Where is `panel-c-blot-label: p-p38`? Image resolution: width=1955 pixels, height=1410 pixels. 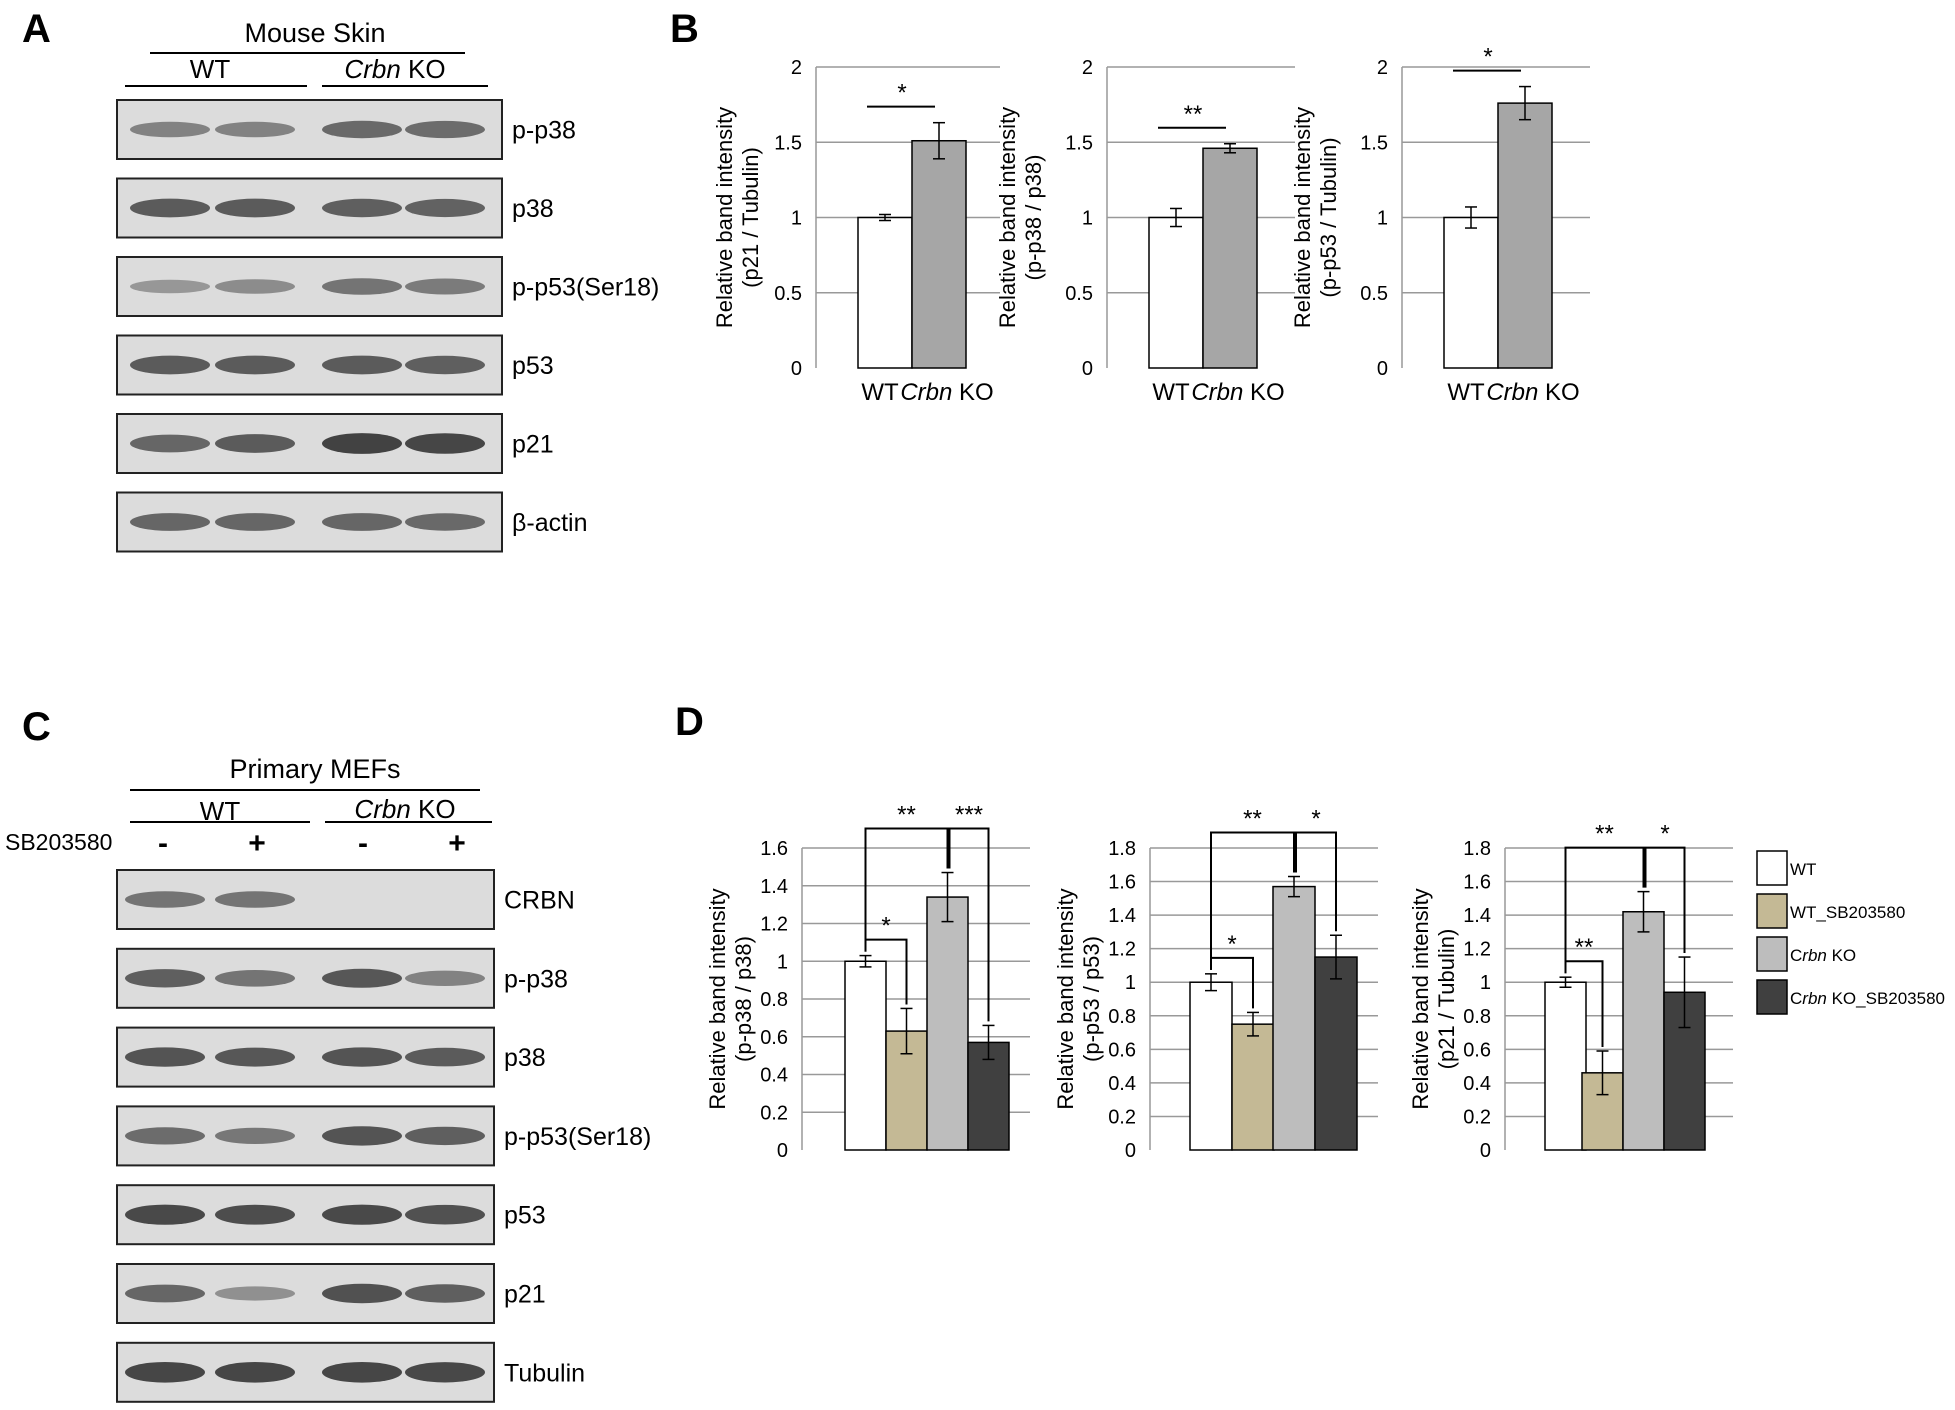
panel-c-blot-label: p-p38 is located at coordinates (536, 979).